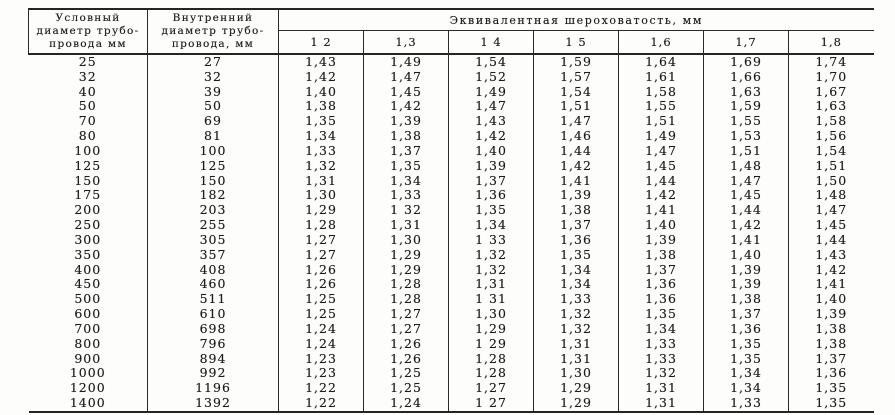 This screenshot has width=895, height=415. Describe the element at coordinates (321, 329) in the screenshot. I see `roughness-value-cell: 1,24` at that location.